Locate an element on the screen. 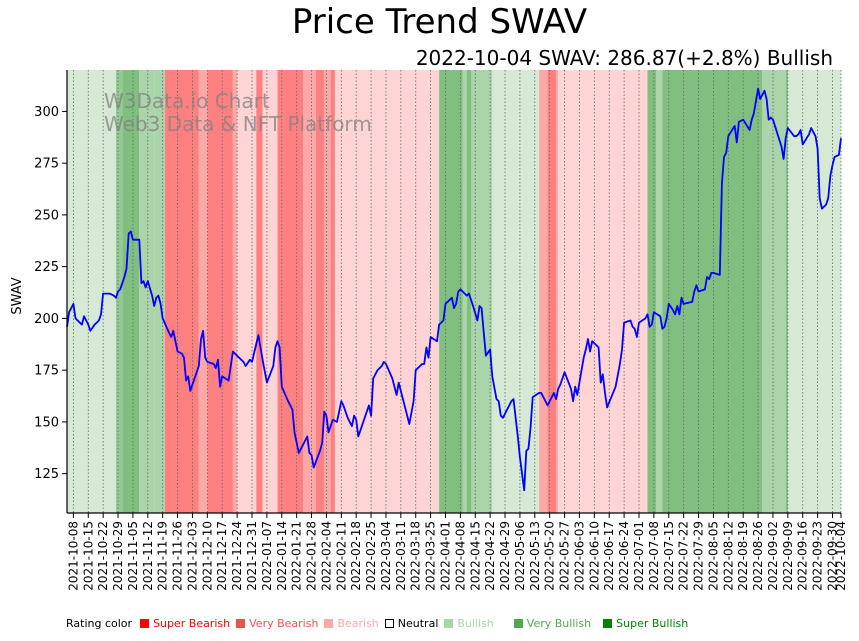 The height and width of the screenshot is (641, 859). y-tick-label: 150 is located at coordinates (46, 422).